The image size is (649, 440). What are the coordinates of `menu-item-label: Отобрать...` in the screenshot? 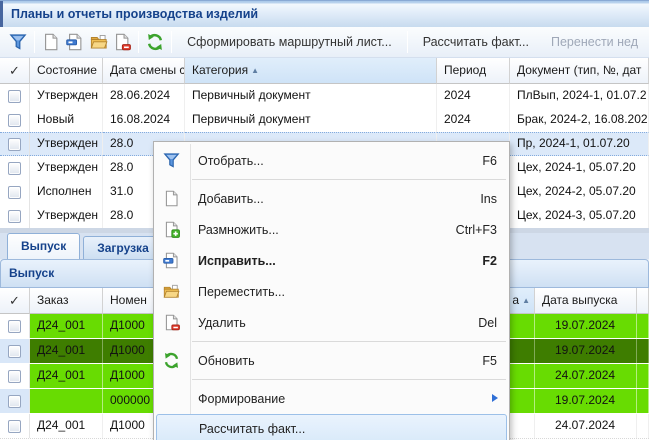 It's located at (231, 160).